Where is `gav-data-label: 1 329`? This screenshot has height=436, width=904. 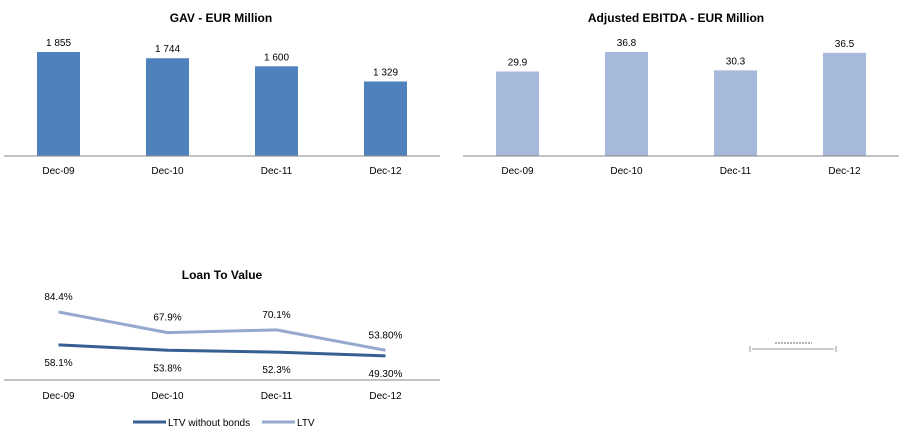 gav-data-label: 1 329 is located at coordinates (385, 72).